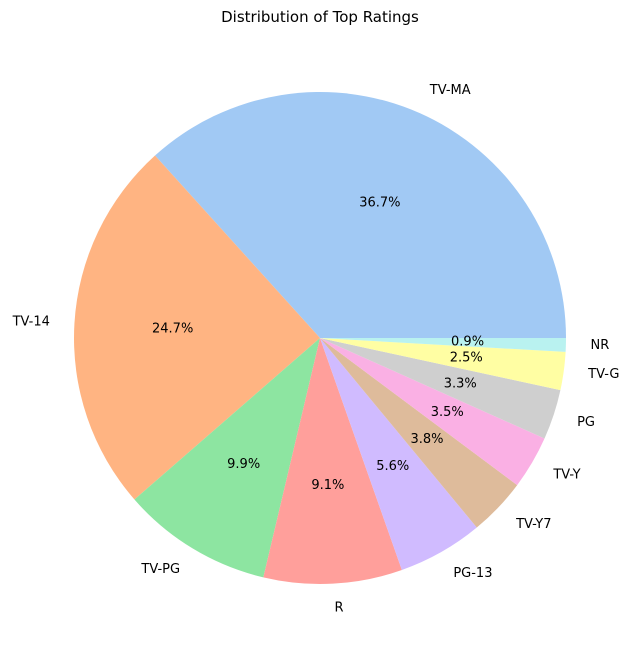  I want to click on slice-percent-nr: 0.9%, so click(467, 342).